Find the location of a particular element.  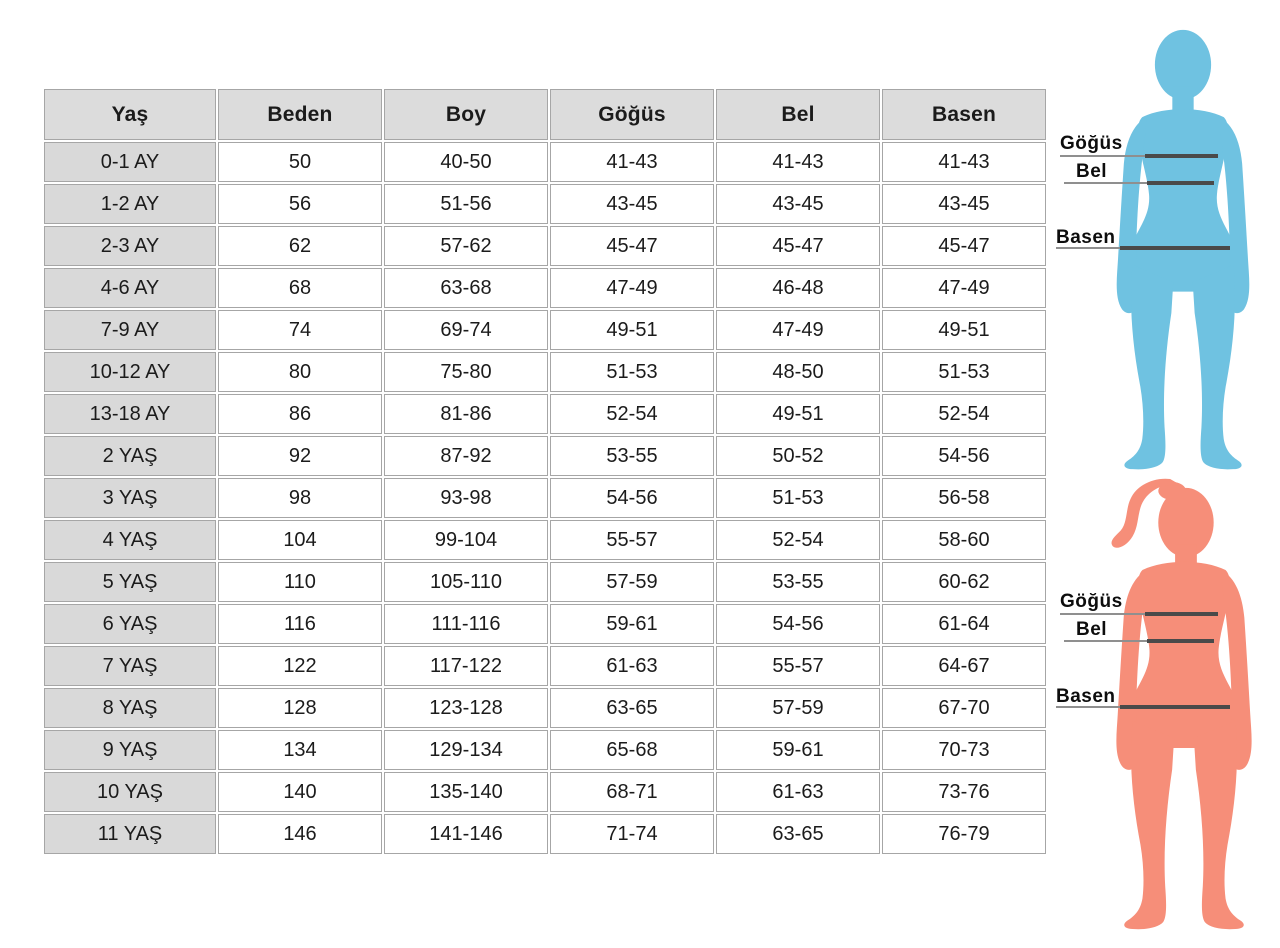

data-cell: 140 is located at coordinates (300, 792).